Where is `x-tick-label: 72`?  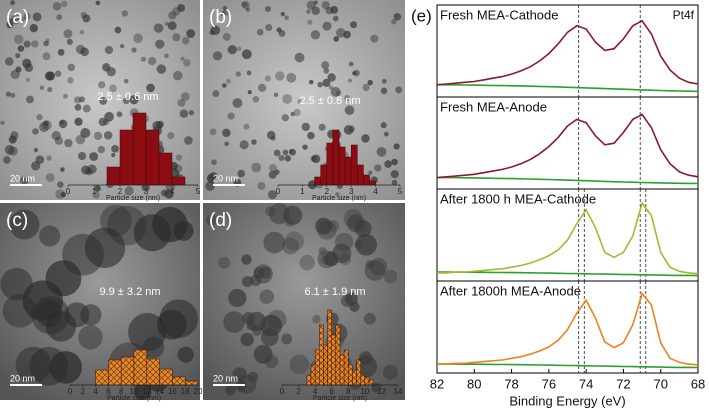 x-tick-label: 72 is located at coordinates (623, 383).